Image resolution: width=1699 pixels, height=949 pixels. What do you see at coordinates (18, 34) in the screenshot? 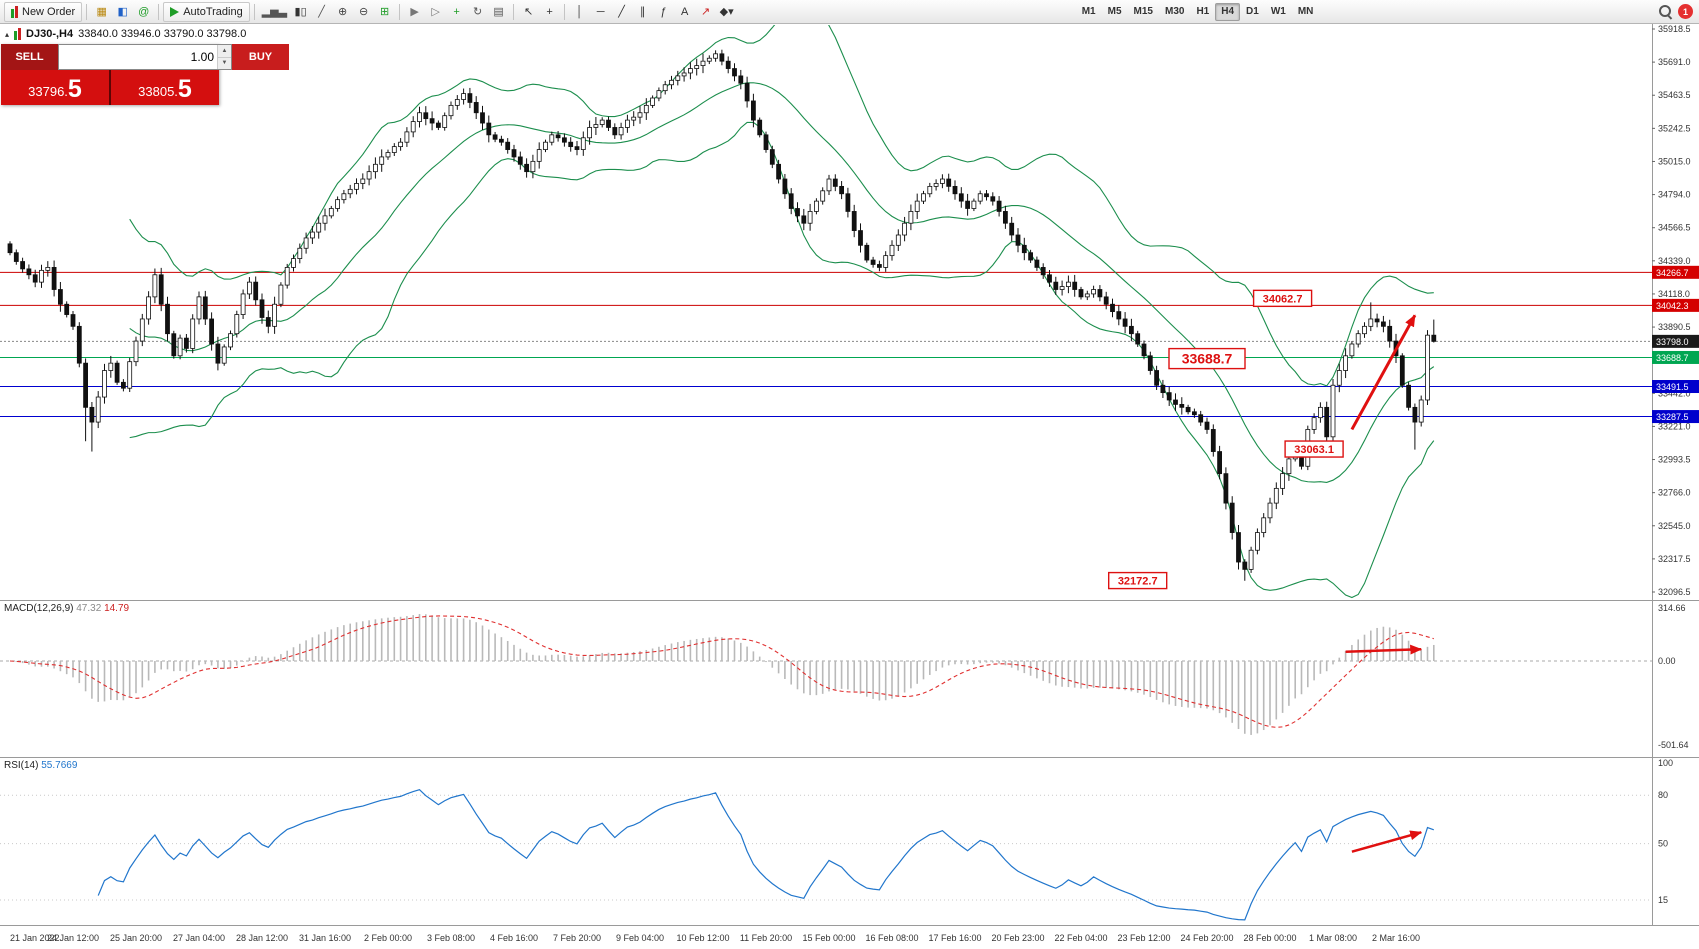
I see `symbol-chart-icon` at bounding box center [18, 34].